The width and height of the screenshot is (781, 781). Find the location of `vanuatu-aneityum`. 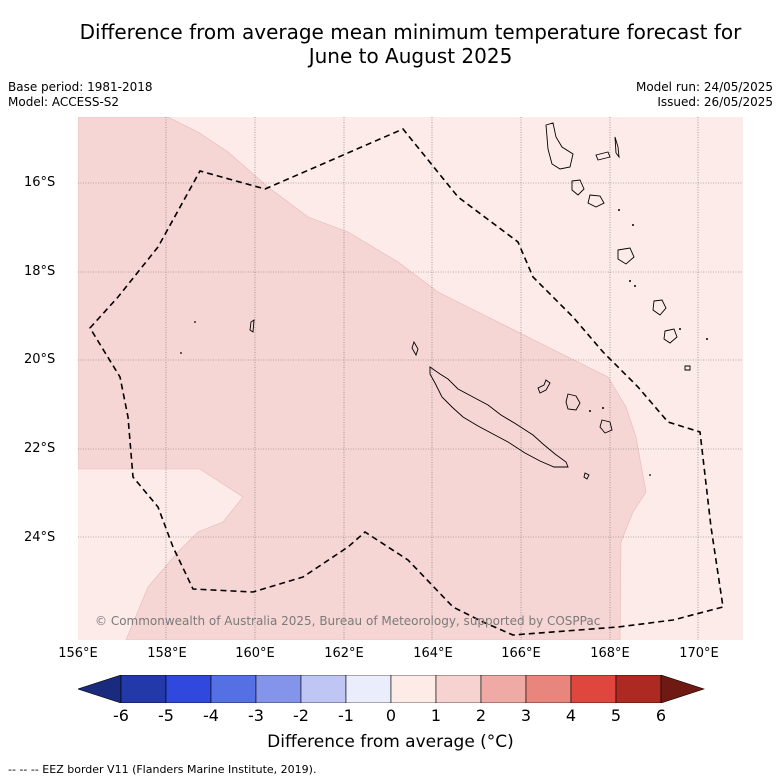

vanuatu-aneityum is located at coordinates (670, 336).